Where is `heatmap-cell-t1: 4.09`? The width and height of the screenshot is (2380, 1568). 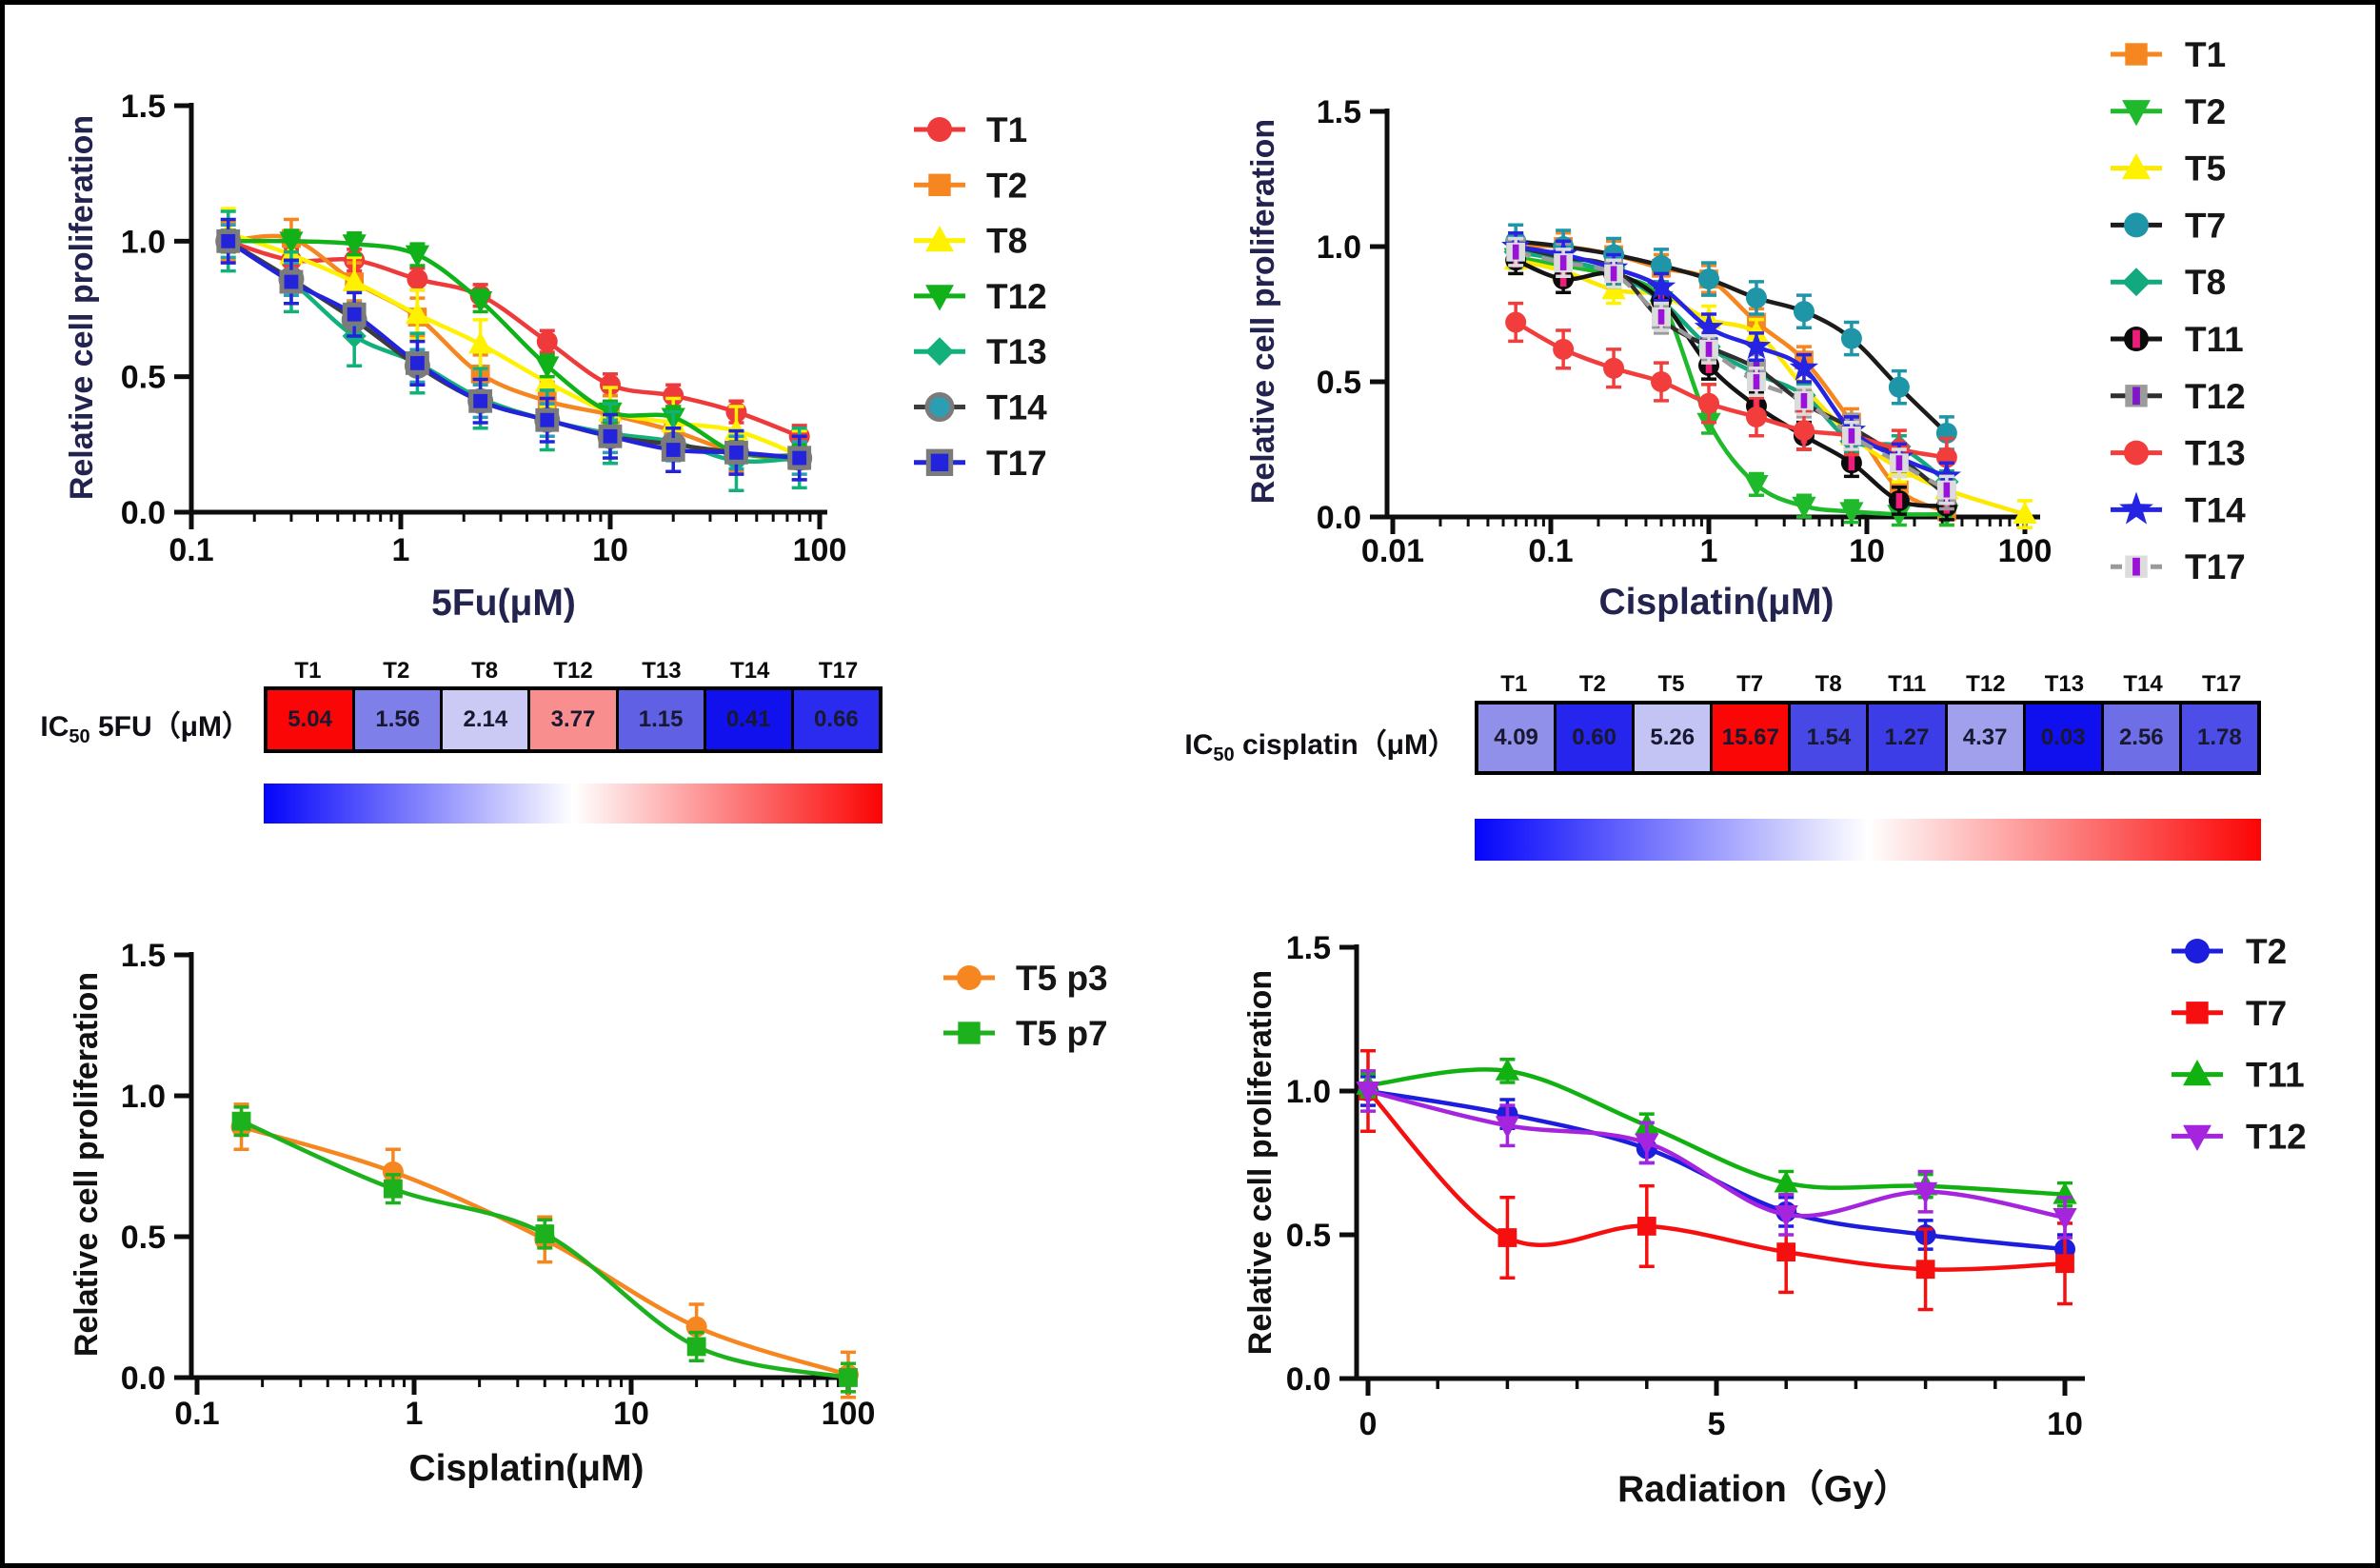
heatmap-cell-t1: 4.09 is located at coordinates (1517, 738).